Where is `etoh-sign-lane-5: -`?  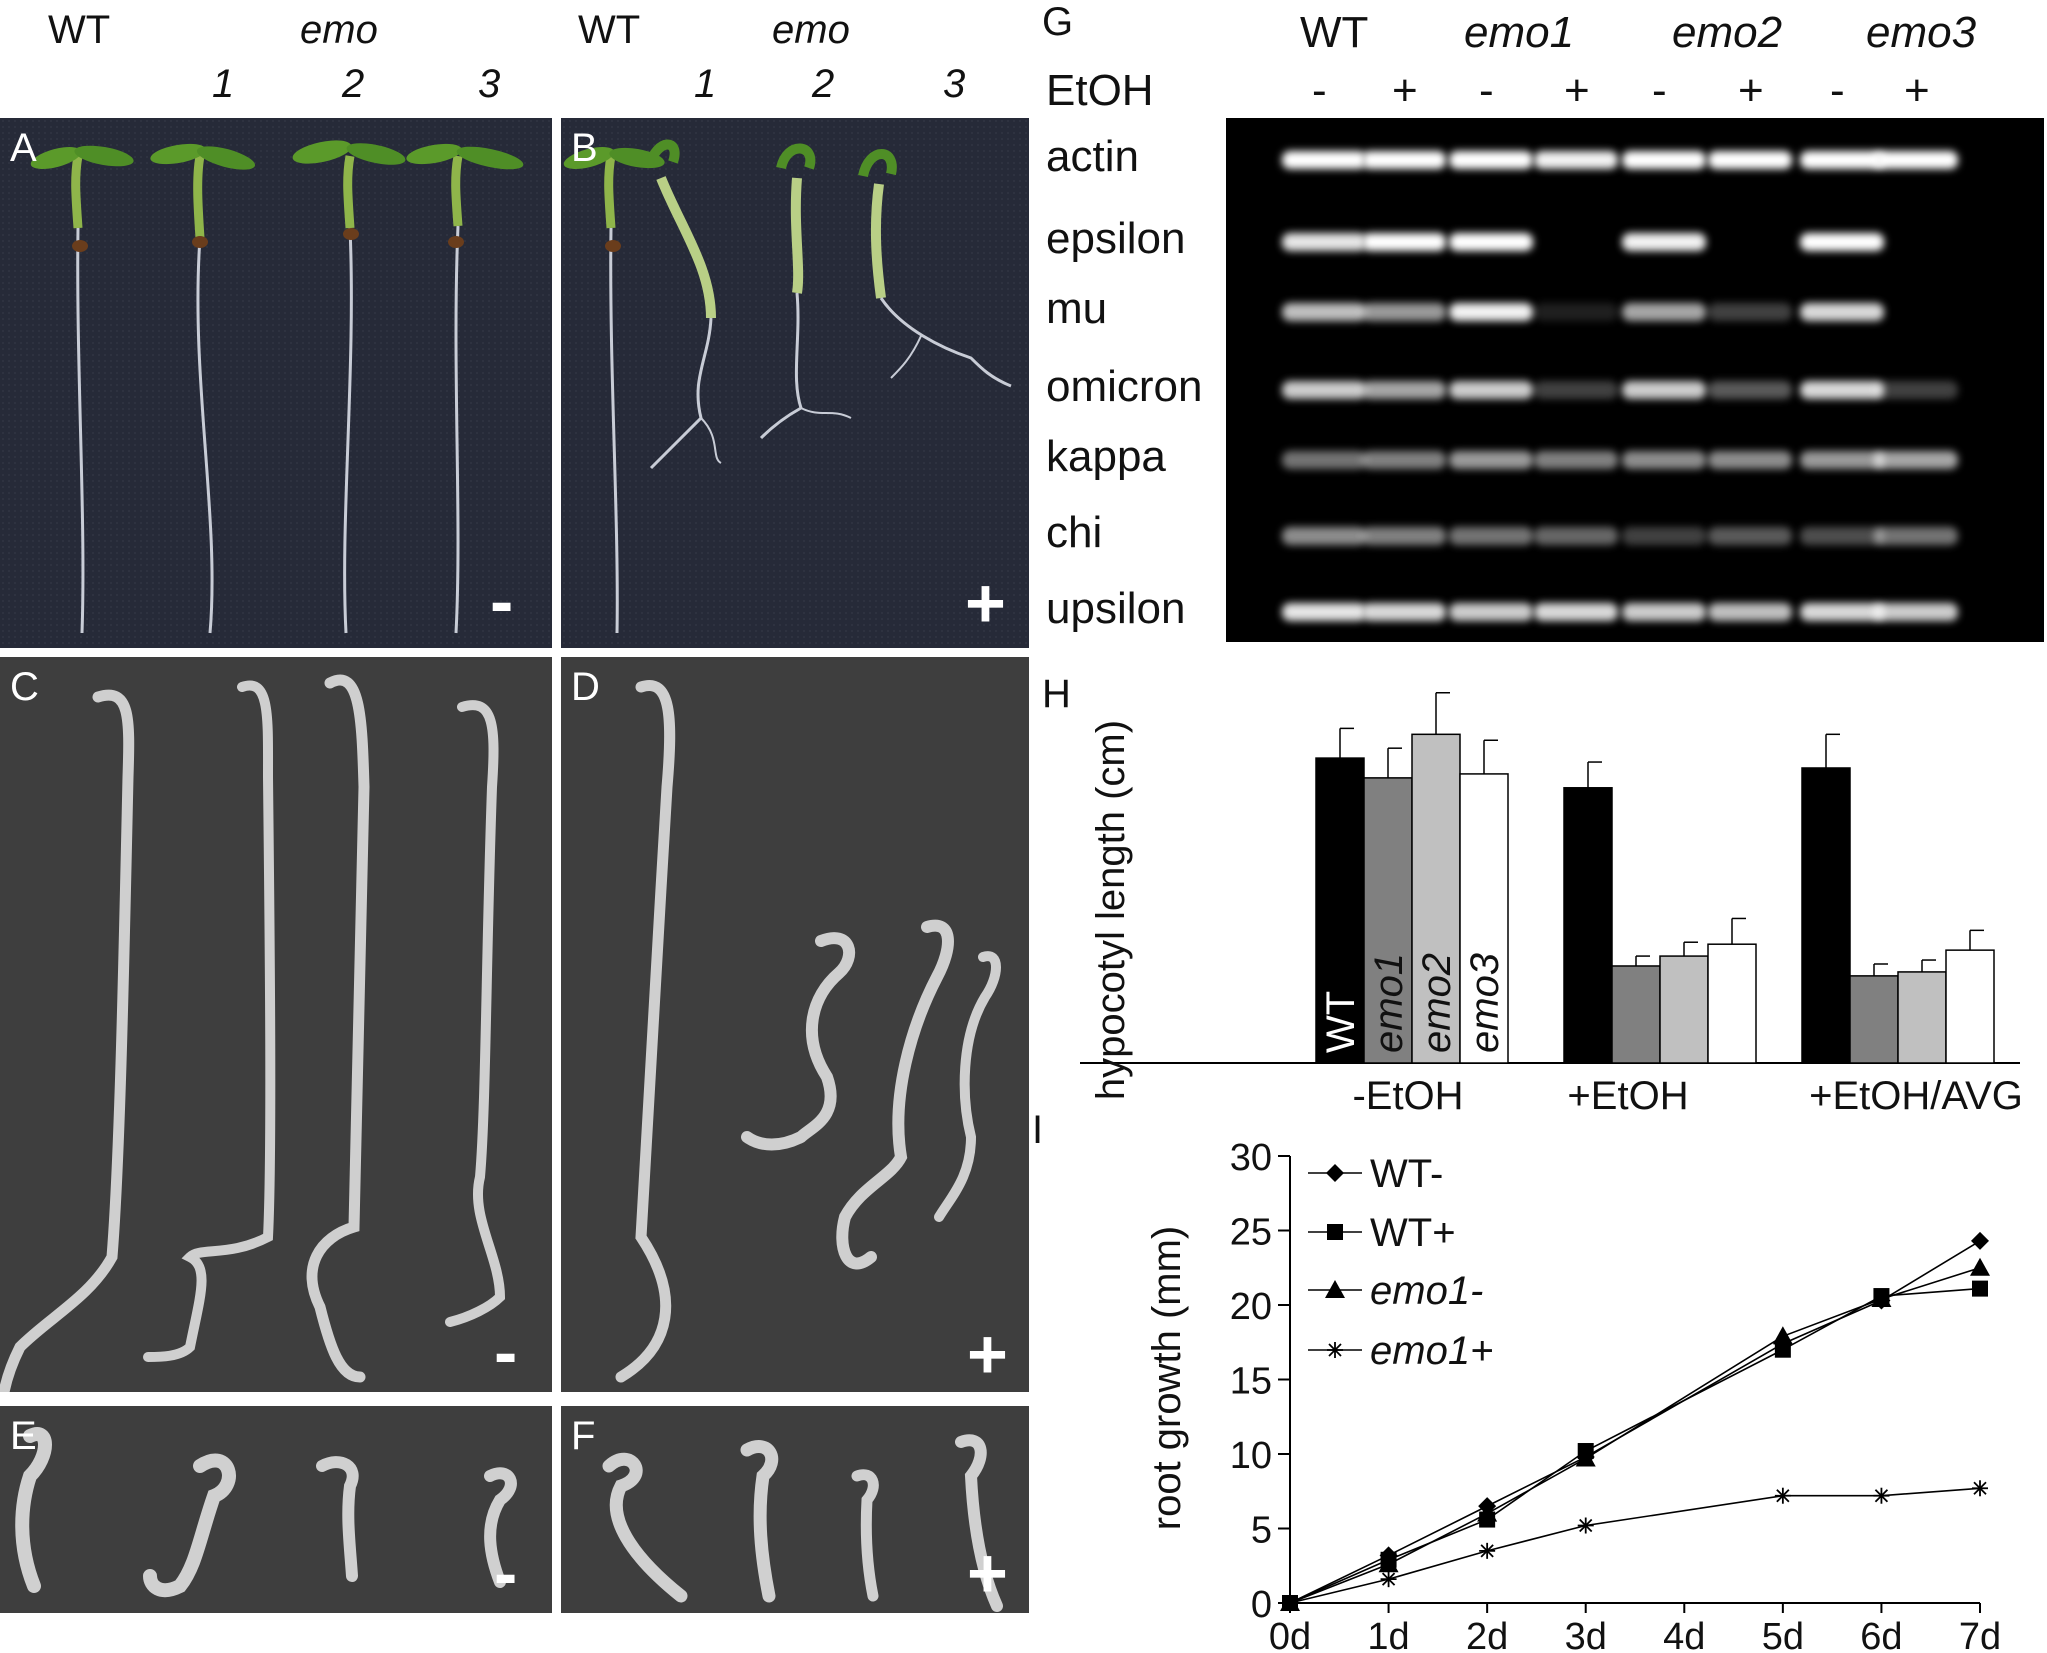
etoh-sign-lane-5: - is located at coordinates (1659, 90).